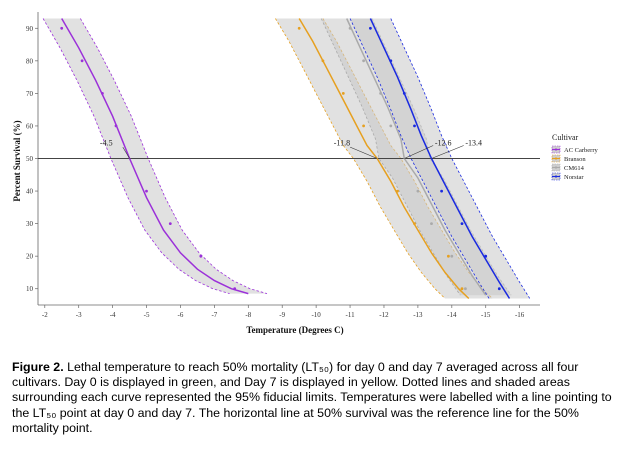 The height and width of the screenshot is (450, 624). I want to click on x-axis-label: Temperature (Degrees C), so click(294, 330).